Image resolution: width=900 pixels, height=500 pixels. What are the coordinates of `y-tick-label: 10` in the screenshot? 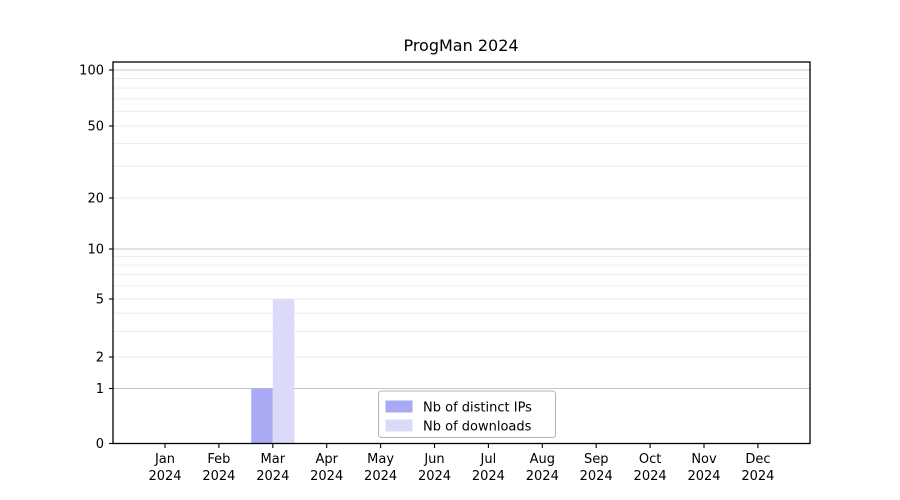 It's located at (95, 250).